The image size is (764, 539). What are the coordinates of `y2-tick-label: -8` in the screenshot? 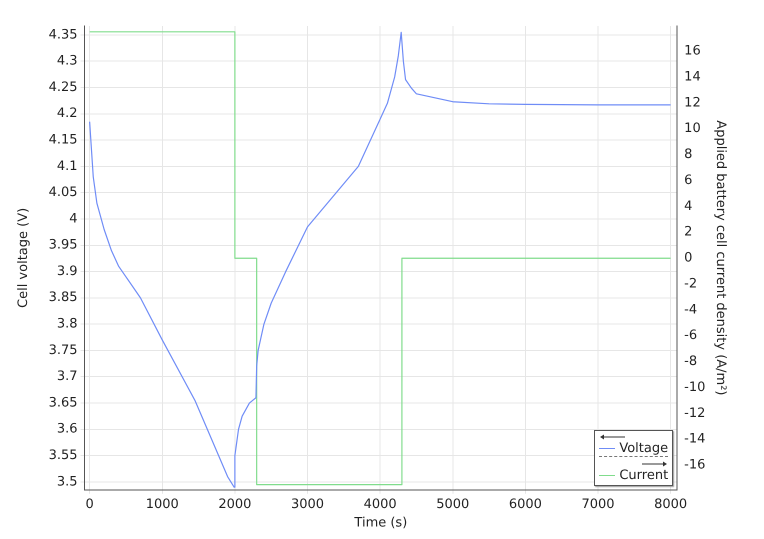 It's located at (691, 362).